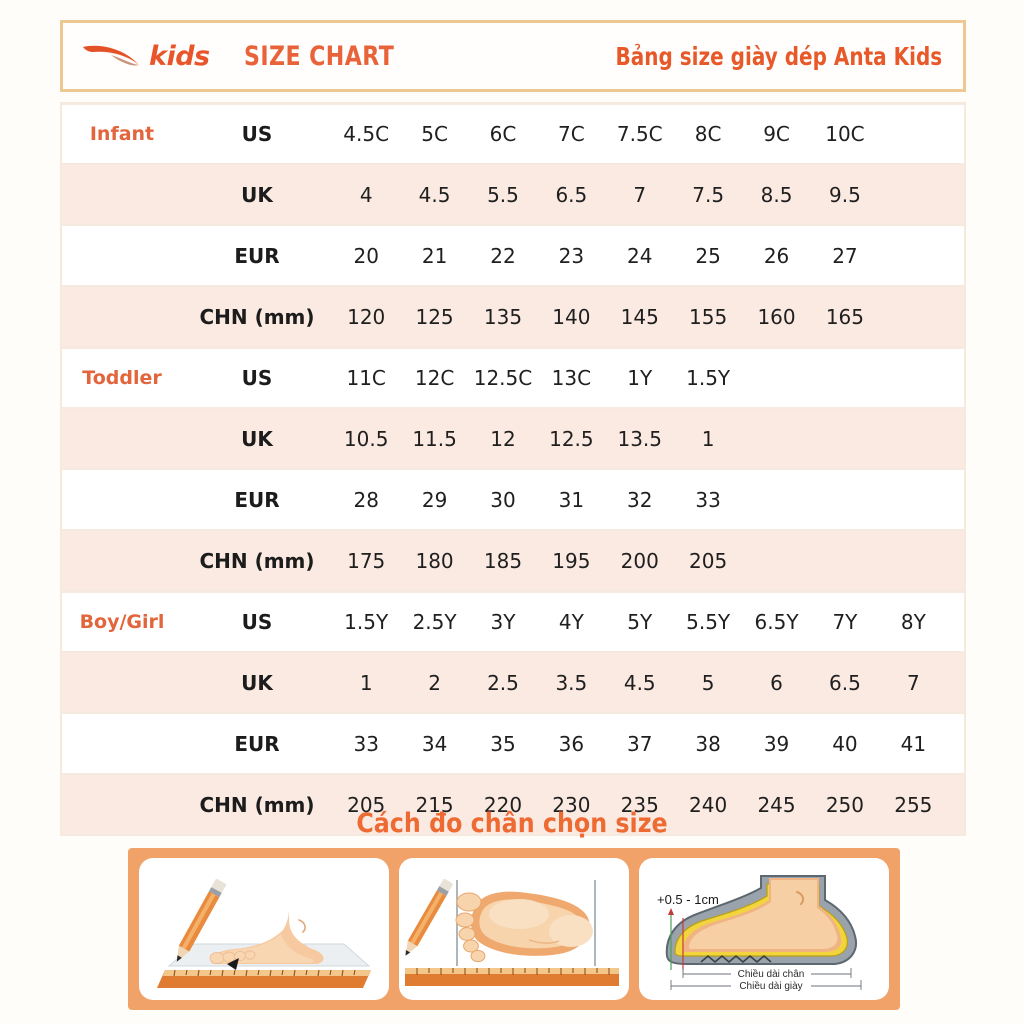 The height and width of the screenshot is (1024, 1024). Describe the element at coordinates (571, 682) in the screenshot. I see `size-cell: 3.5` at that location.